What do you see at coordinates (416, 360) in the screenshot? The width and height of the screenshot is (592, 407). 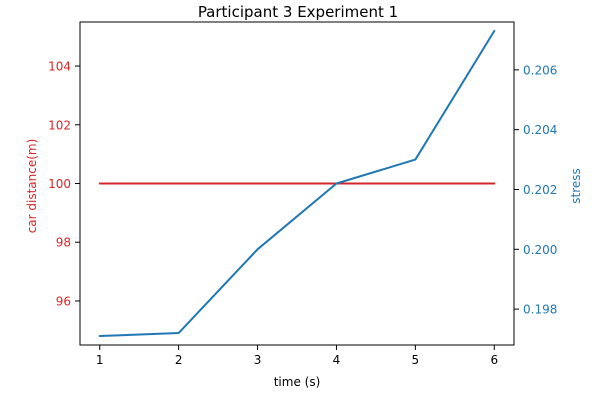 I see `x-tick-label: 5` at bounding box center [416, 360].